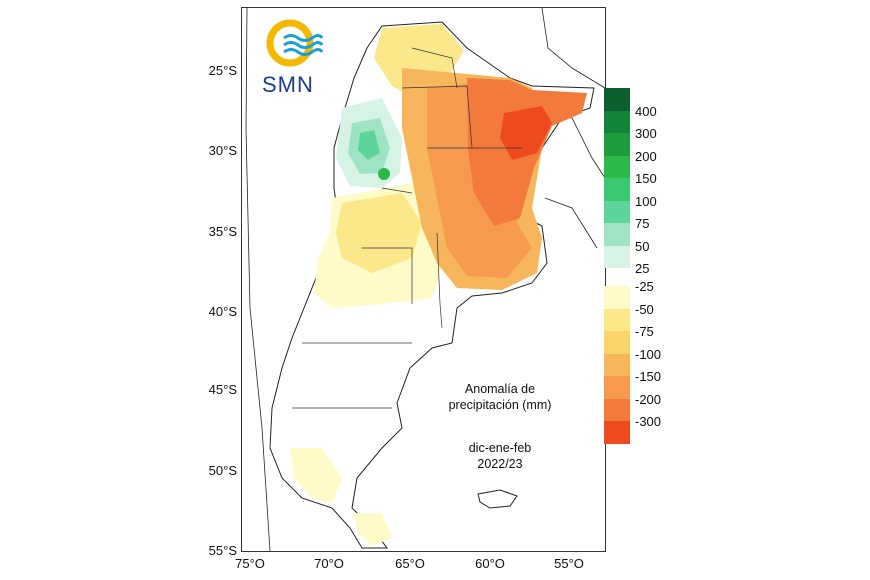 The width and height of the screenshot is (870, 580). I want to click on legend-label: -300, so click(648, 421).